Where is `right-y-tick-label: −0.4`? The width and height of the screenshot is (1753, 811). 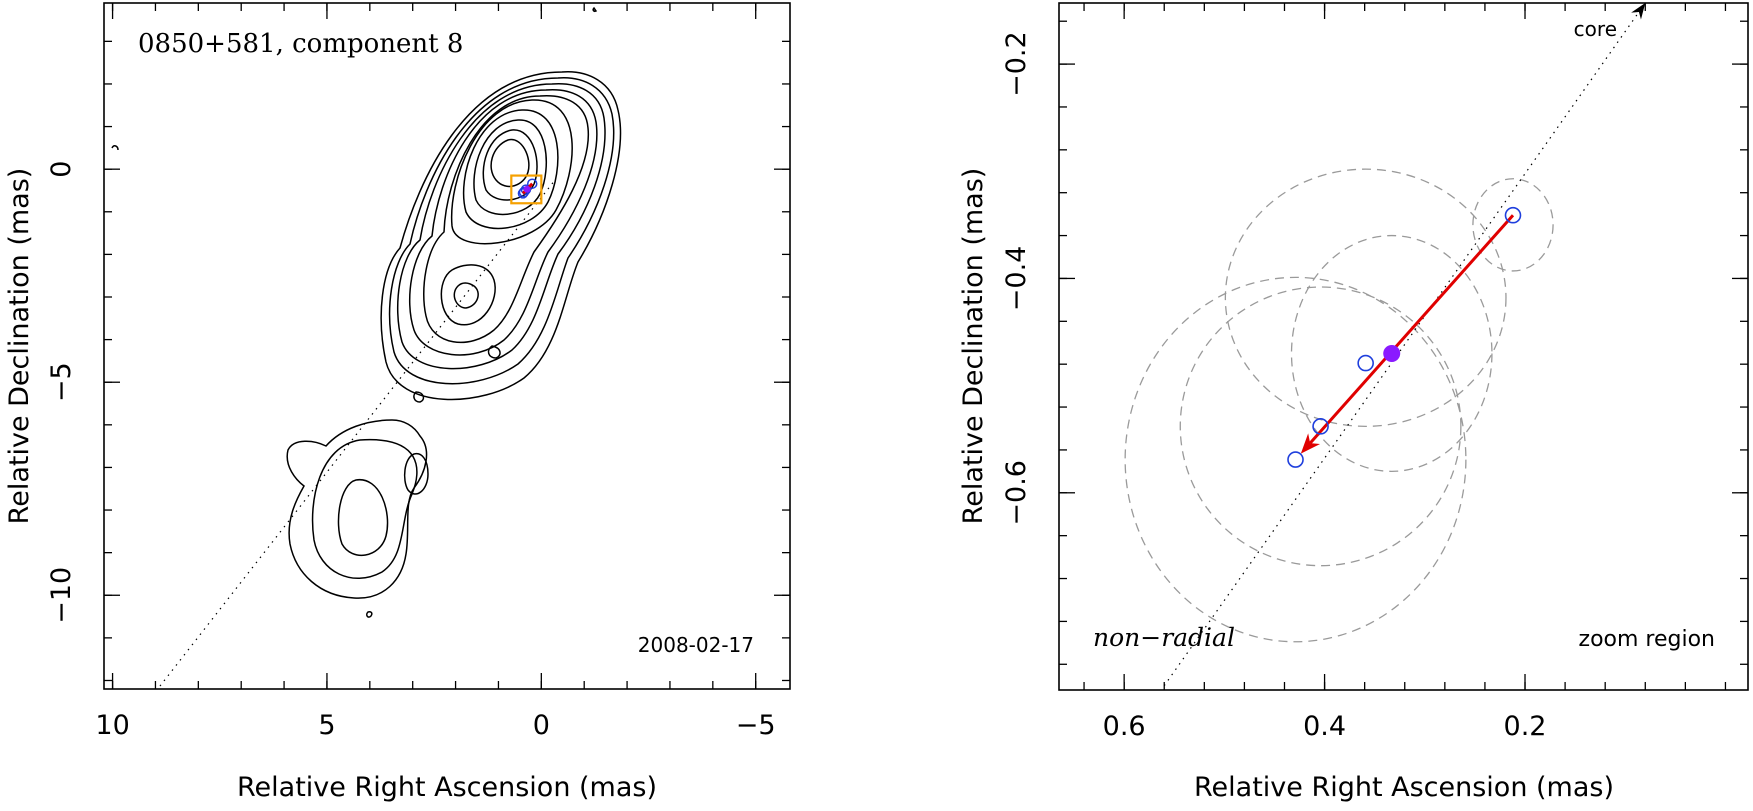
right-y-tick-label: −0.4 is located at coordinates (1016, 279).